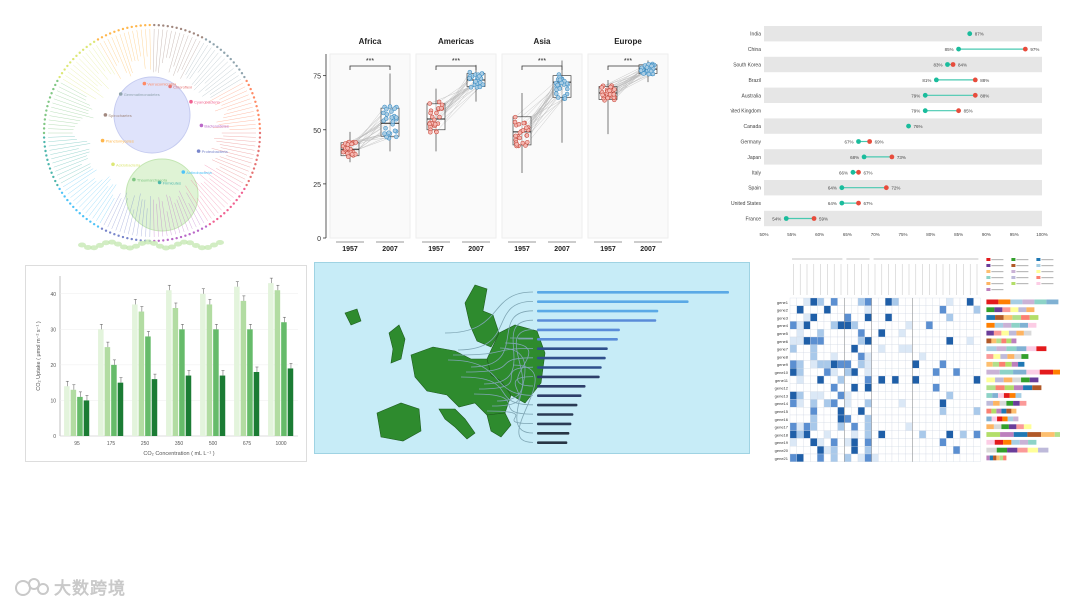 This screenshot has width=1080, height=608. What do you see at coordinates (903, 34) in the screenshot?
I see `row-band` at bounding box center [903, 34].